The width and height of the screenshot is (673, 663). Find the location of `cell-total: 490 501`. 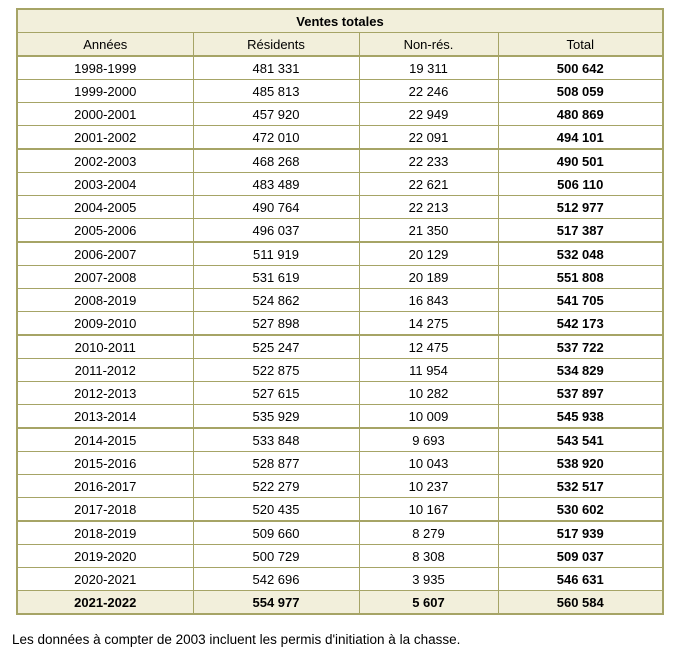

cell-total: 490 501 is located at coordinates (580, 160).